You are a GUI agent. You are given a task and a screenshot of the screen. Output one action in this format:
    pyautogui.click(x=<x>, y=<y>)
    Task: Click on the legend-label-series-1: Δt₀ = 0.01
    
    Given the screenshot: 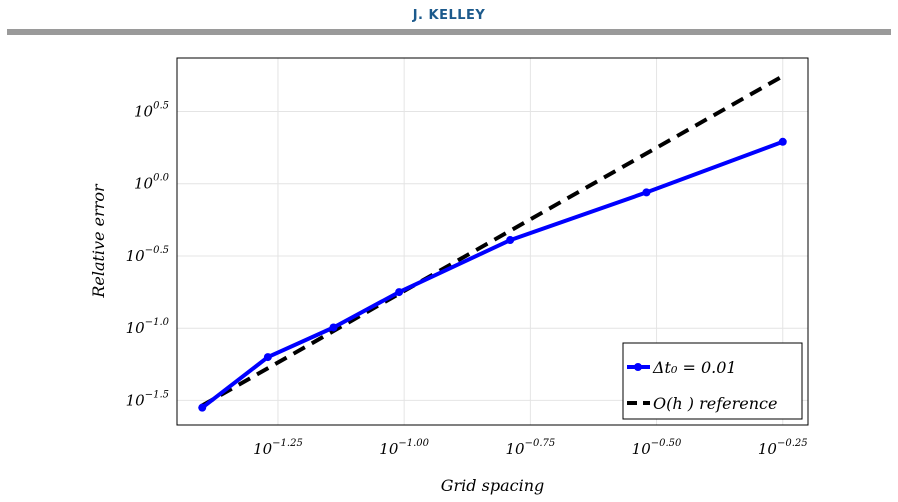 What is the action you would take?
    pyautogui.click(x=694, y=367)
    